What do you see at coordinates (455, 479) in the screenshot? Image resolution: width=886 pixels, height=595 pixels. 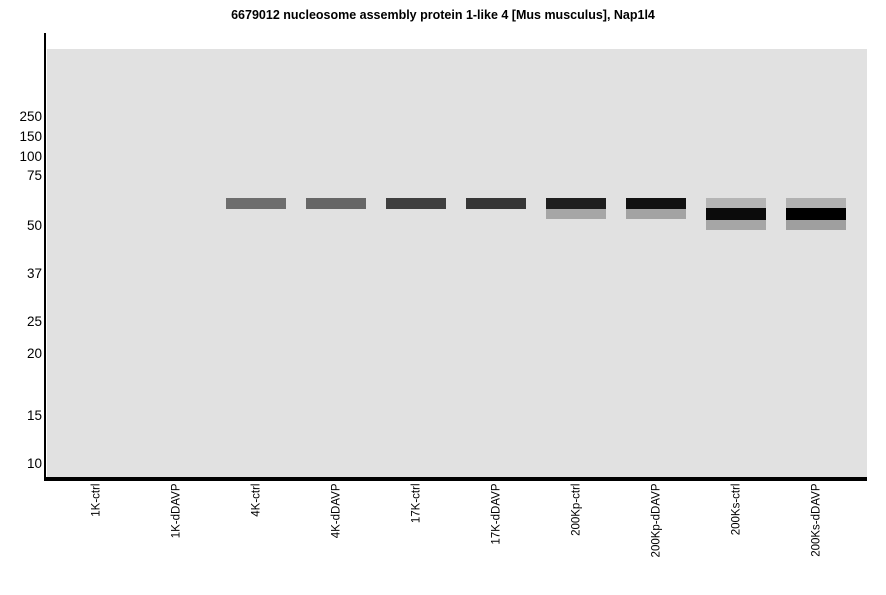 I see `x-axis-spine` at bounding box center [455, 479].